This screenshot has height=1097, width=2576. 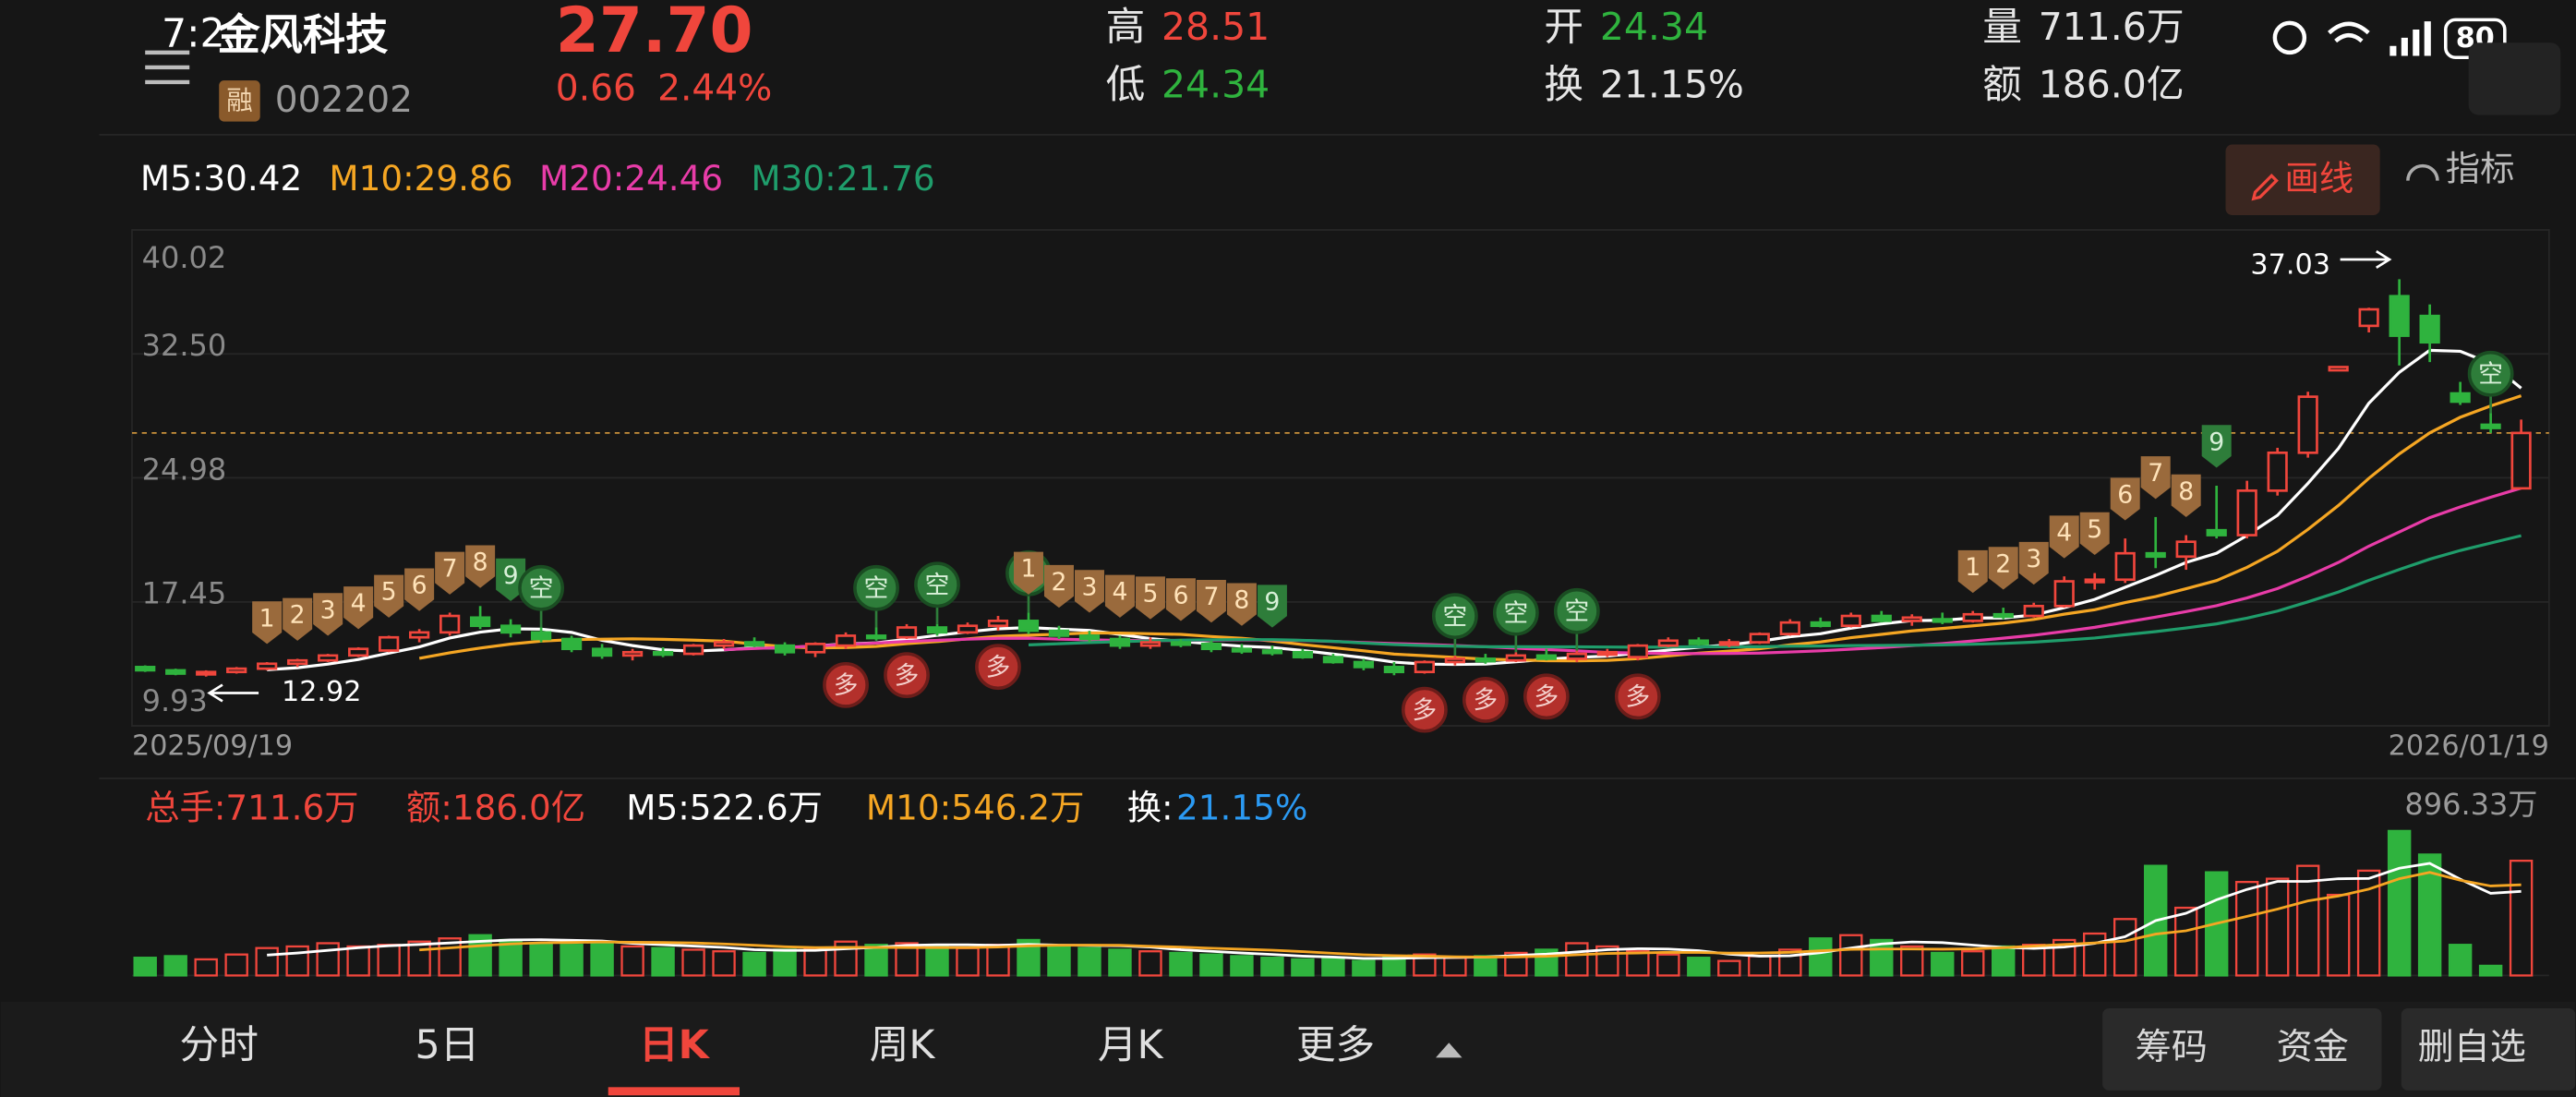 What do you see at coordinates (2172, 1047) in the screenshot?
I see `action-button: 筹码` at bounding box center [2172, 1047].